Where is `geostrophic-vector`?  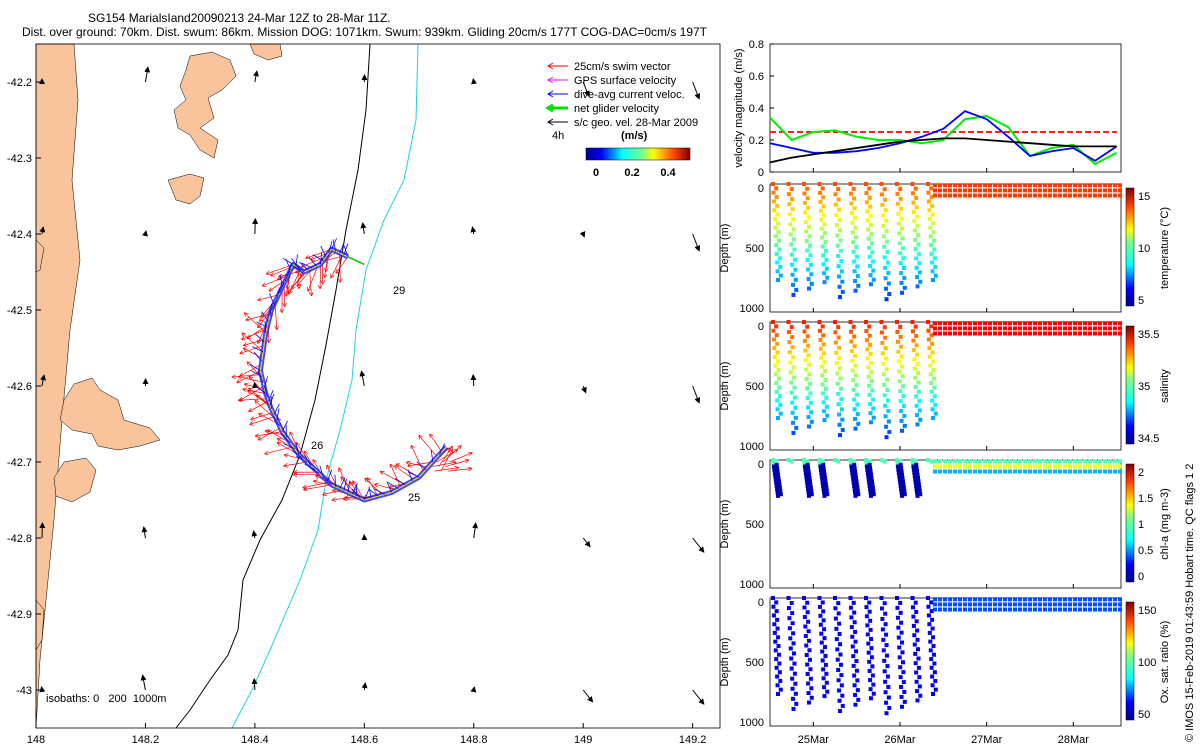
geostrophic-vector is located at coordinates (586, 89).